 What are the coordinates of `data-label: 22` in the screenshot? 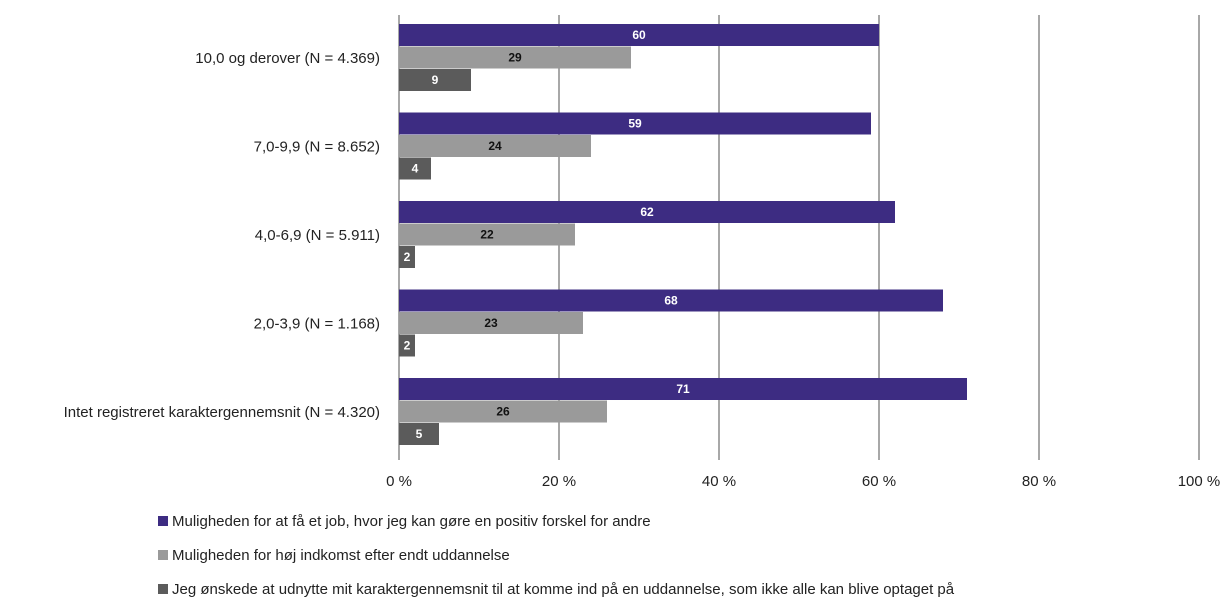 It's located at (487, 235).